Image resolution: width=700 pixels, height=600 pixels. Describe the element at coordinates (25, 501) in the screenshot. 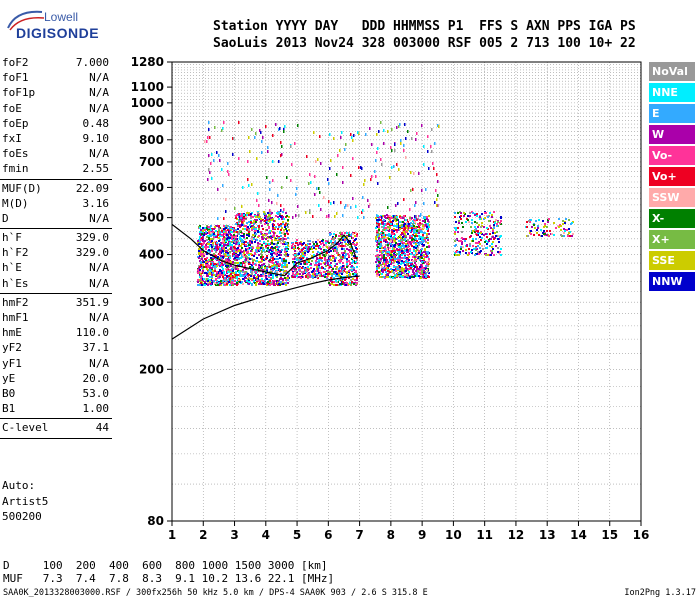

I see `auto-scaling-info: Auto: Artist5 500200` at that location.